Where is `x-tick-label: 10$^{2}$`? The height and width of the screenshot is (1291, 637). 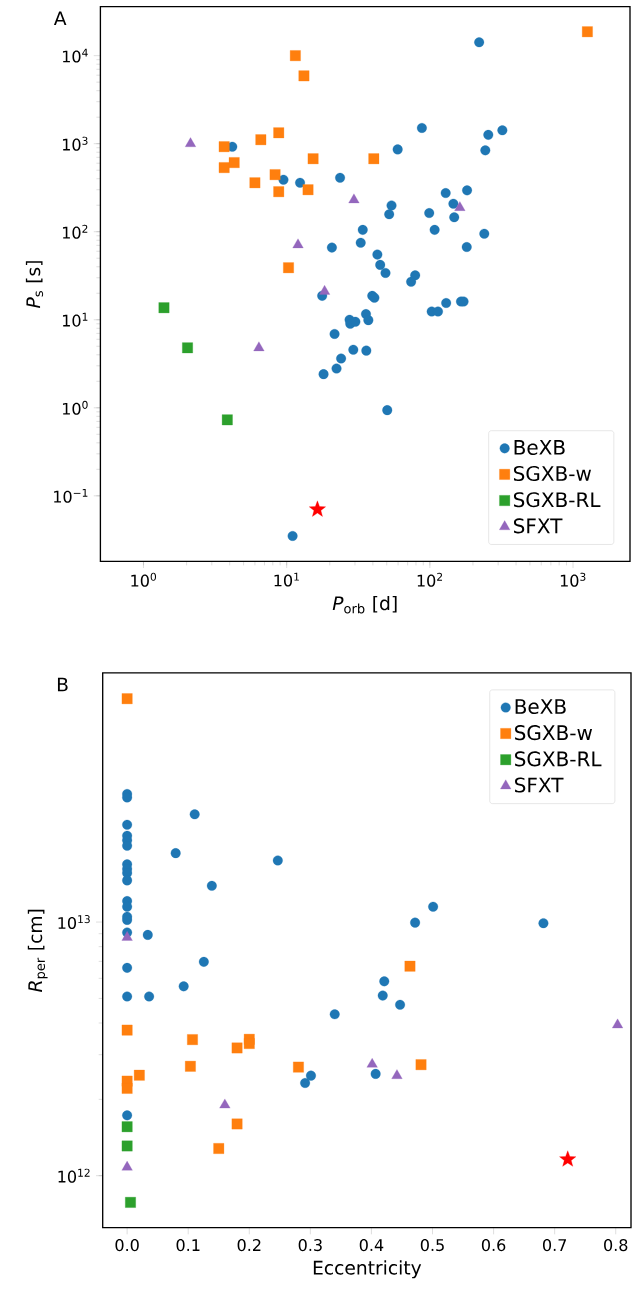
x-tick-label: 10$^{2}$ is located at coordinates (430, 579).